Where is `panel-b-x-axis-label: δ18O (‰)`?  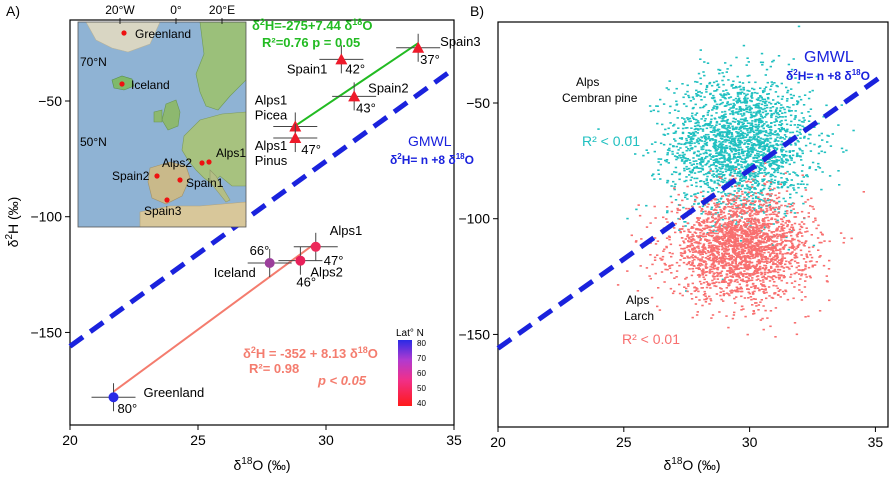
panel-b-x-axis-label: δ18O (‰) is located at coordinates (691, 464).